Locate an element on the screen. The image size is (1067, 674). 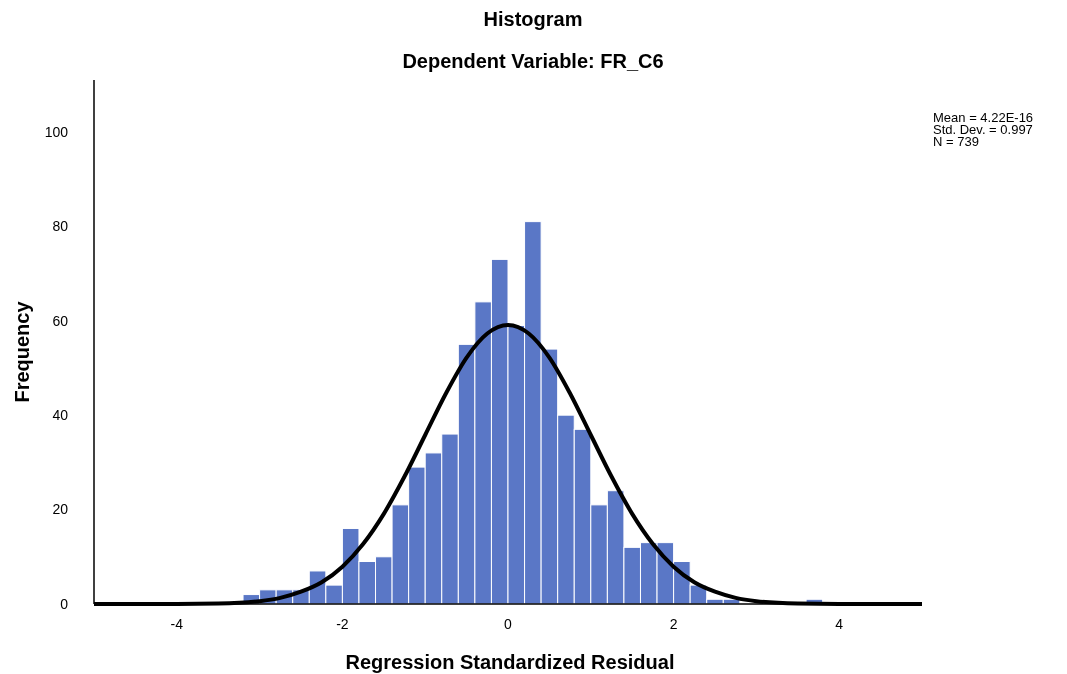
text: Mean = 4.22E-16 is located at coordinates (983, 117).